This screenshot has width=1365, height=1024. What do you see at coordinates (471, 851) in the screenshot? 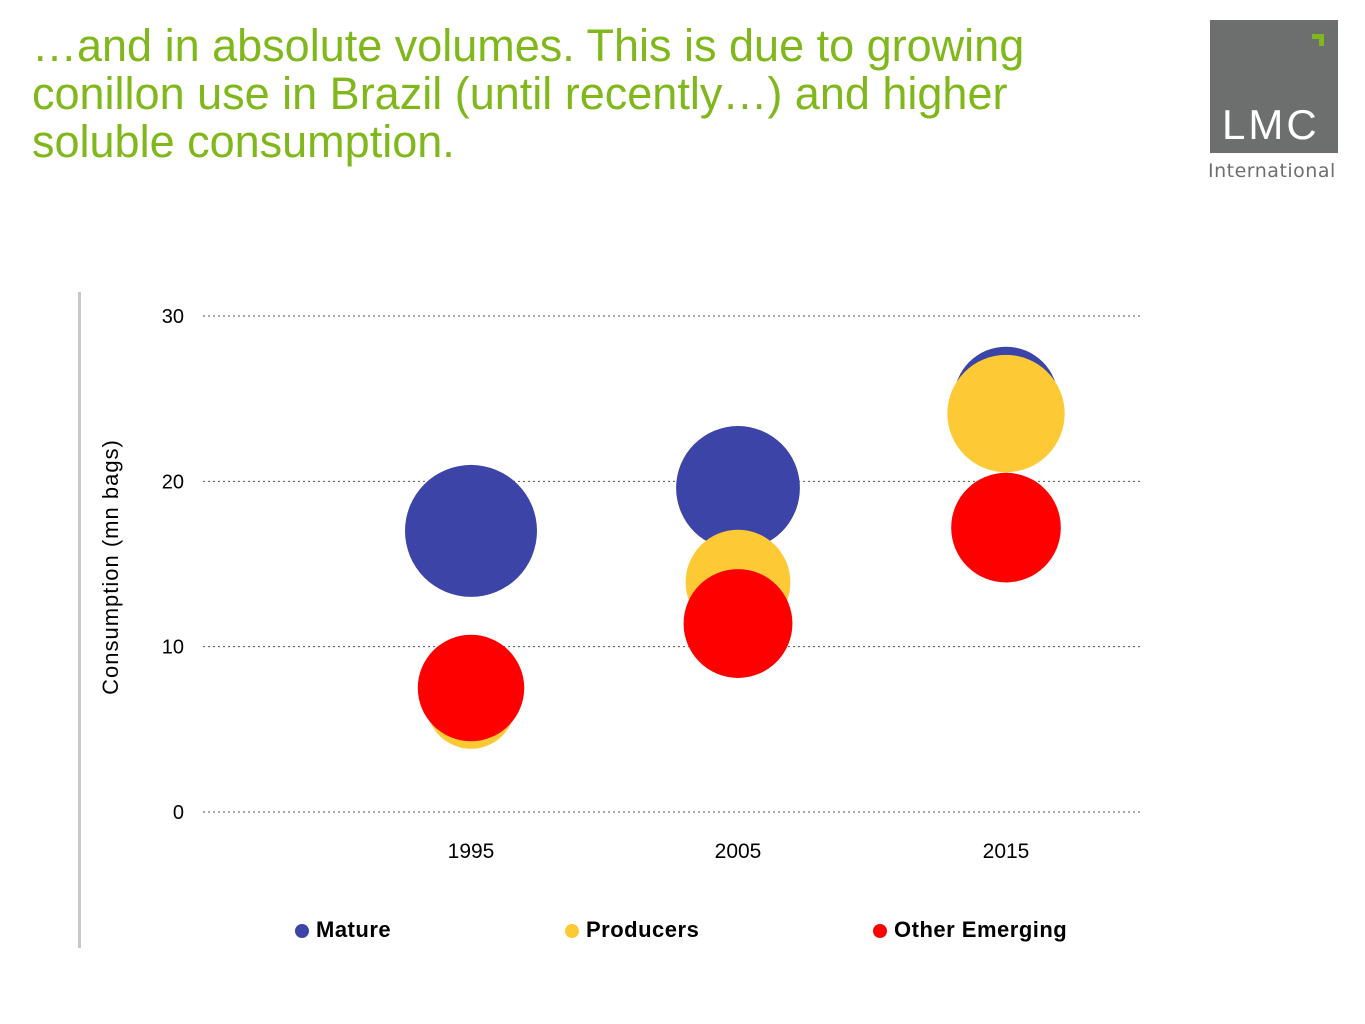
I see `x-tick-label: 1995` at bounding box center [471, 851].